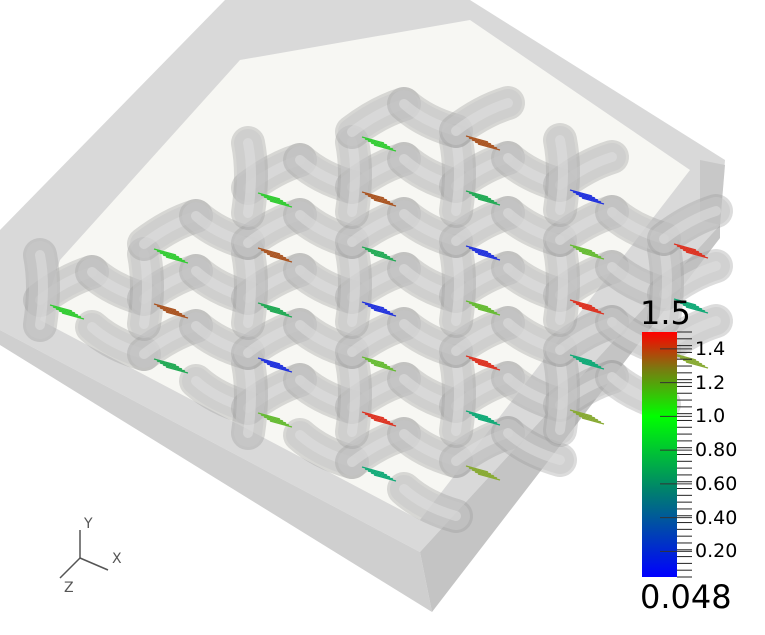 The image size is (765, 635). What do you see at coordinates (69, 588) in the screenshot?
I see `axis-z-label: Z` at bounding box center [69, 588].